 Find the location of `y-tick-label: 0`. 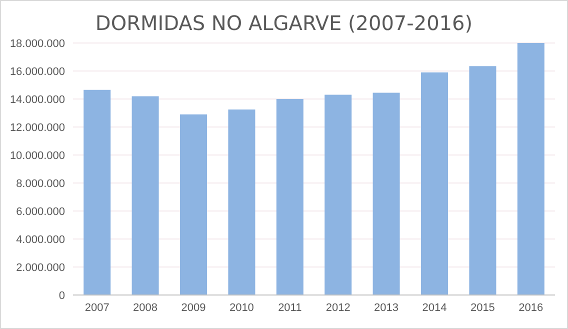

y-tick-label: 0 is located at coordinates (61, 296).